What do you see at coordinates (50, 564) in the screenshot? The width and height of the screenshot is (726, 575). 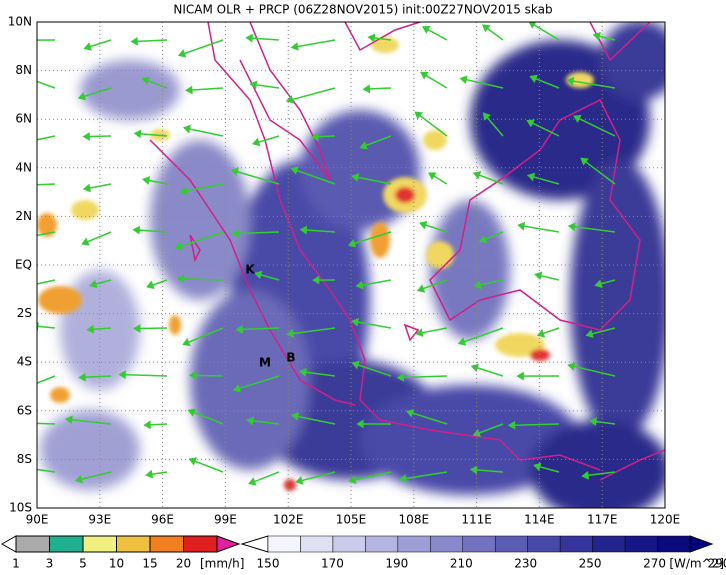 I see `colorbar-label: 3` at bounding box center [50, 564].